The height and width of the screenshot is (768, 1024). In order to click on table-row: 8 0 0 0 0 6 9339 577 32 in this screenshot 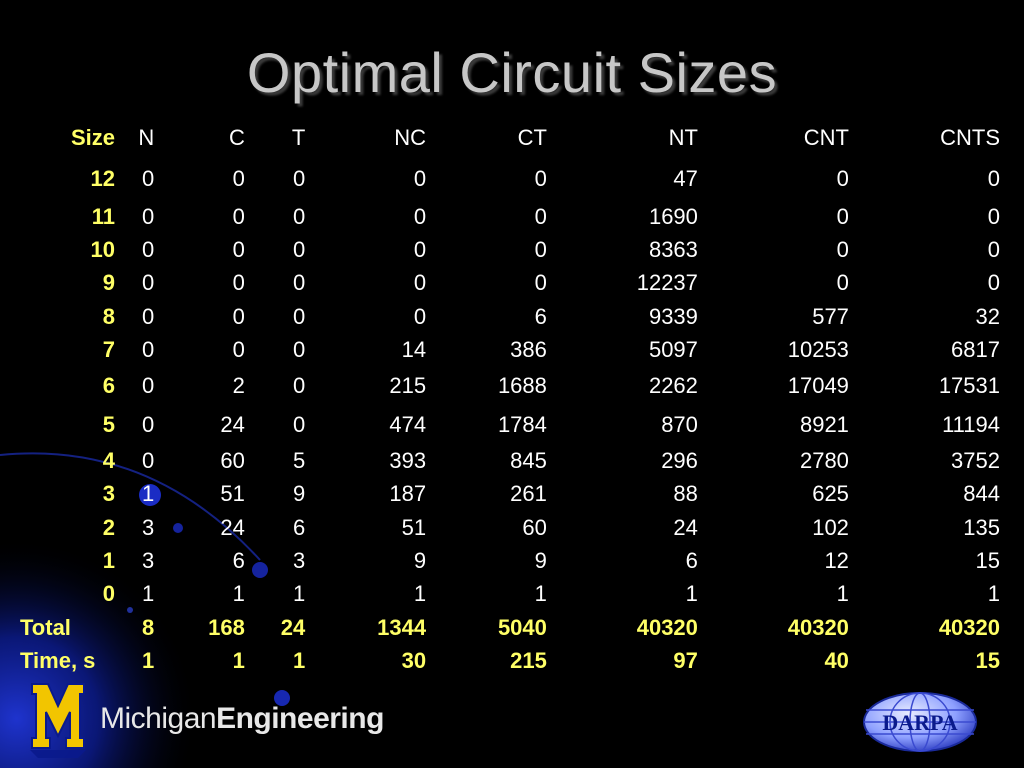, I will do `click(510, 316)`.